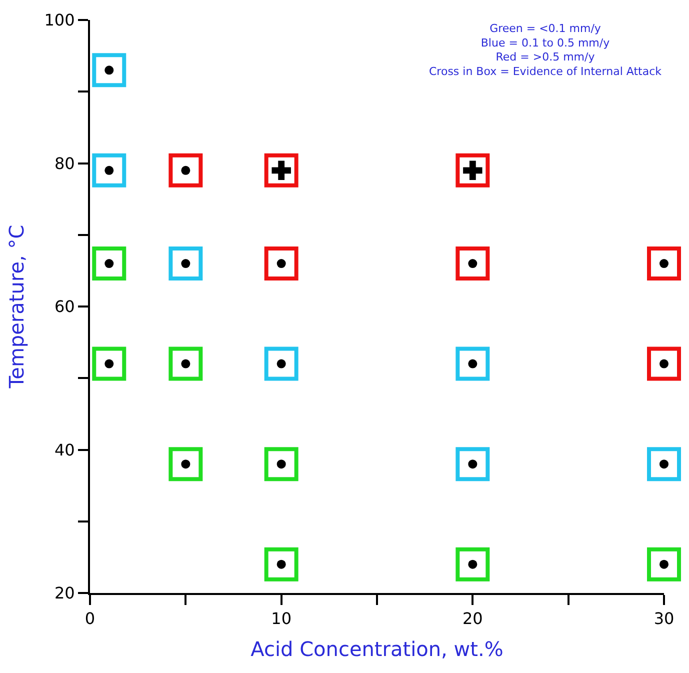 The height and width of the screenshot is (673, 689). What do you see at coordinates (472, 618) in the screenshot?
I see `x-tick-label: 20` at bounding box center [472, 618].